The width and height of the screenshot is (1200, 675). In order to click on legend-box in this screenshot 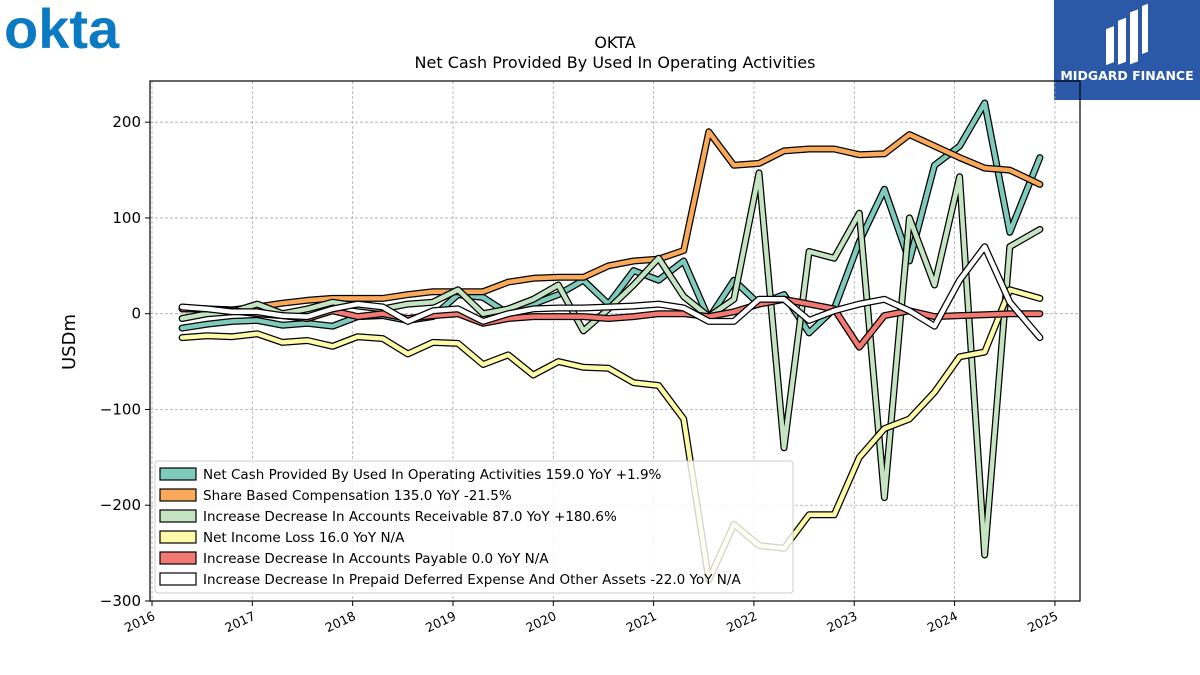, I will do `click(474, 527)`.